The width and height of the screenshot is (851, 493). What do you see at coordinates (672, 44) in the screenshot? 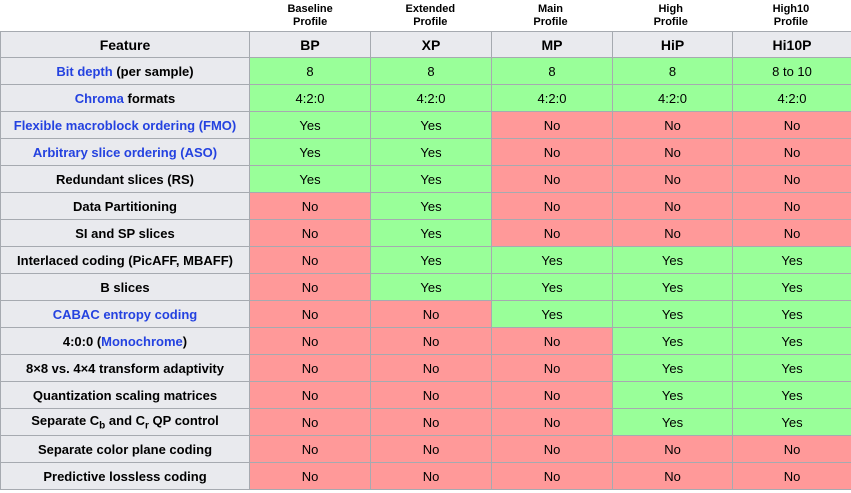
I see `profile-code-header-cell: HiP` at bounding box center [672, 44].